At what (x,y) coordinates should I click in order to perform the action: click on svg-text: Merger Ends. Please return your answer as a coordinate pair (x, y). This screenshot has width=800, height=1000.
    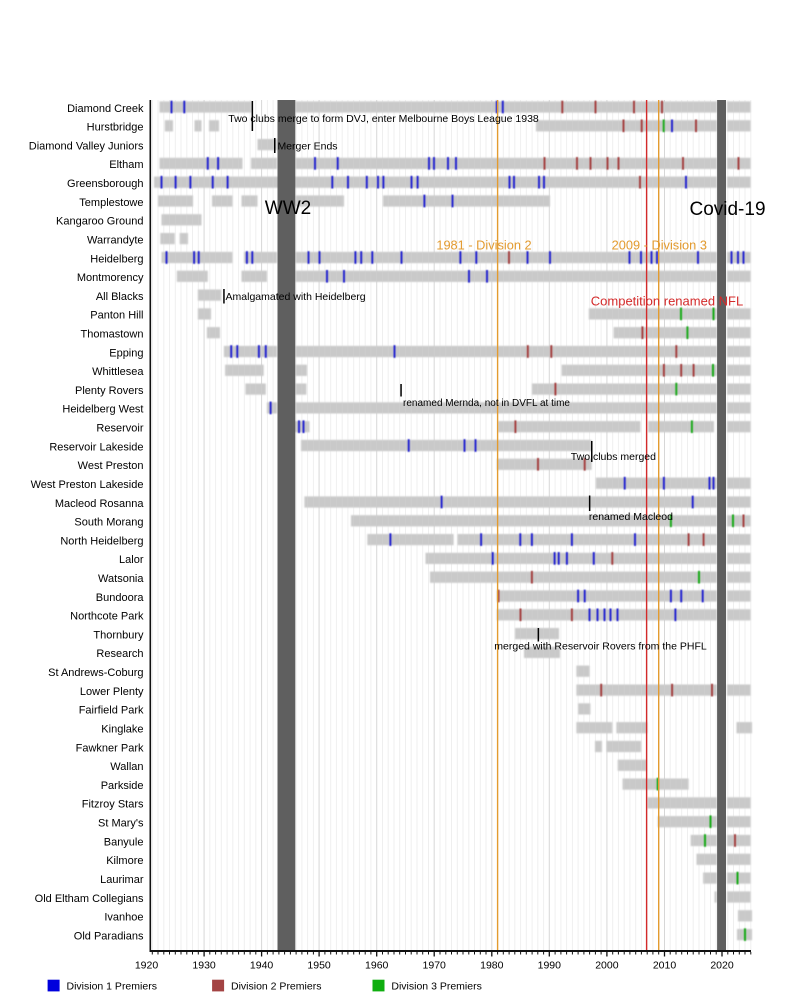
    Looking at the image, I should click on (307, 146).